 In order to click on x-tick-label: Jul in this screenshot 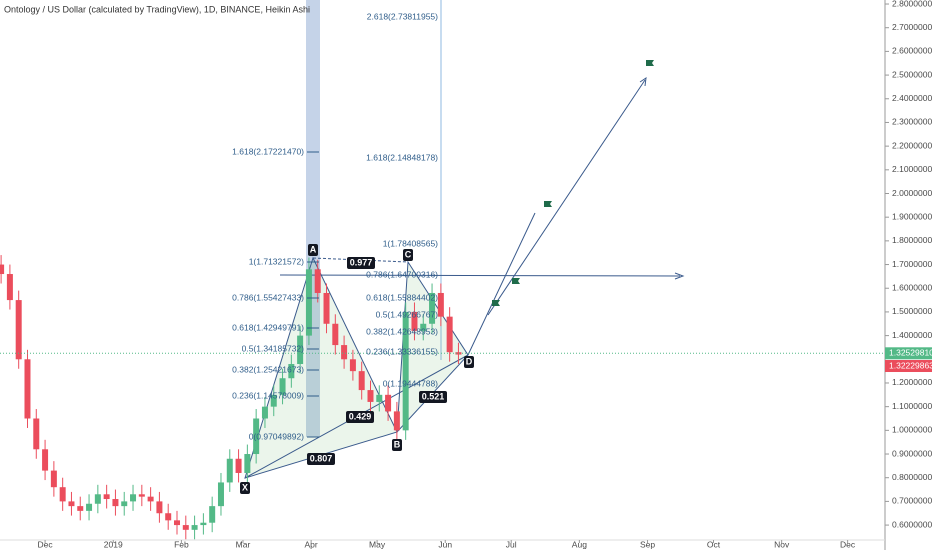, I will do `click(511, 544)`.